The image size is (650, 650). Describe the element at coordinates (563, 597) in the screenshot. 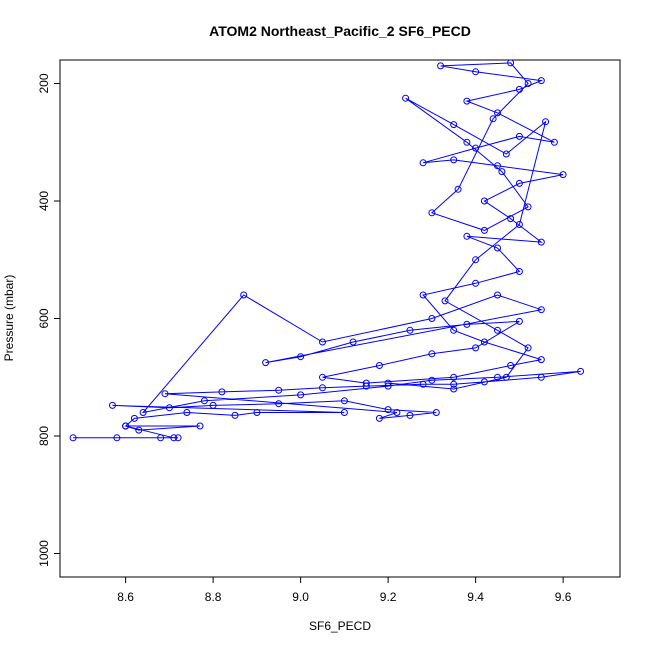

I see `x-tick-label: 9.6` at that location.